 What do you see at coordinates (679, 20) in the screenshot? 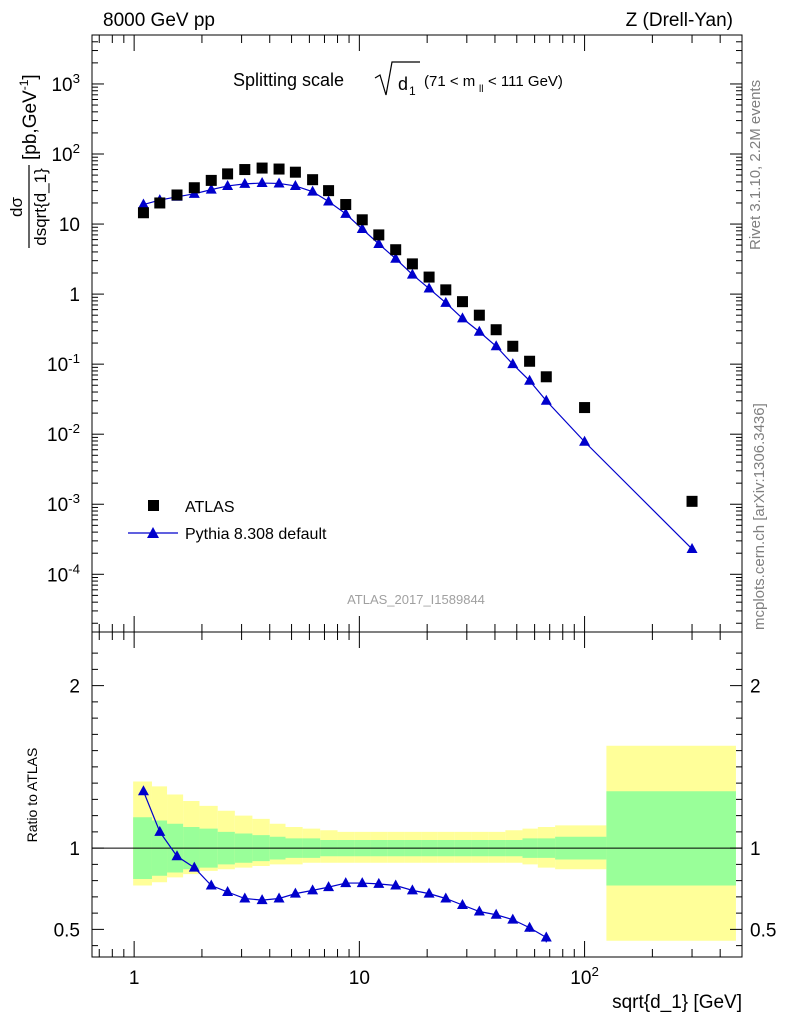
I see `header-right: Z (Drell-Yan)` at bounding box center [679, 20].